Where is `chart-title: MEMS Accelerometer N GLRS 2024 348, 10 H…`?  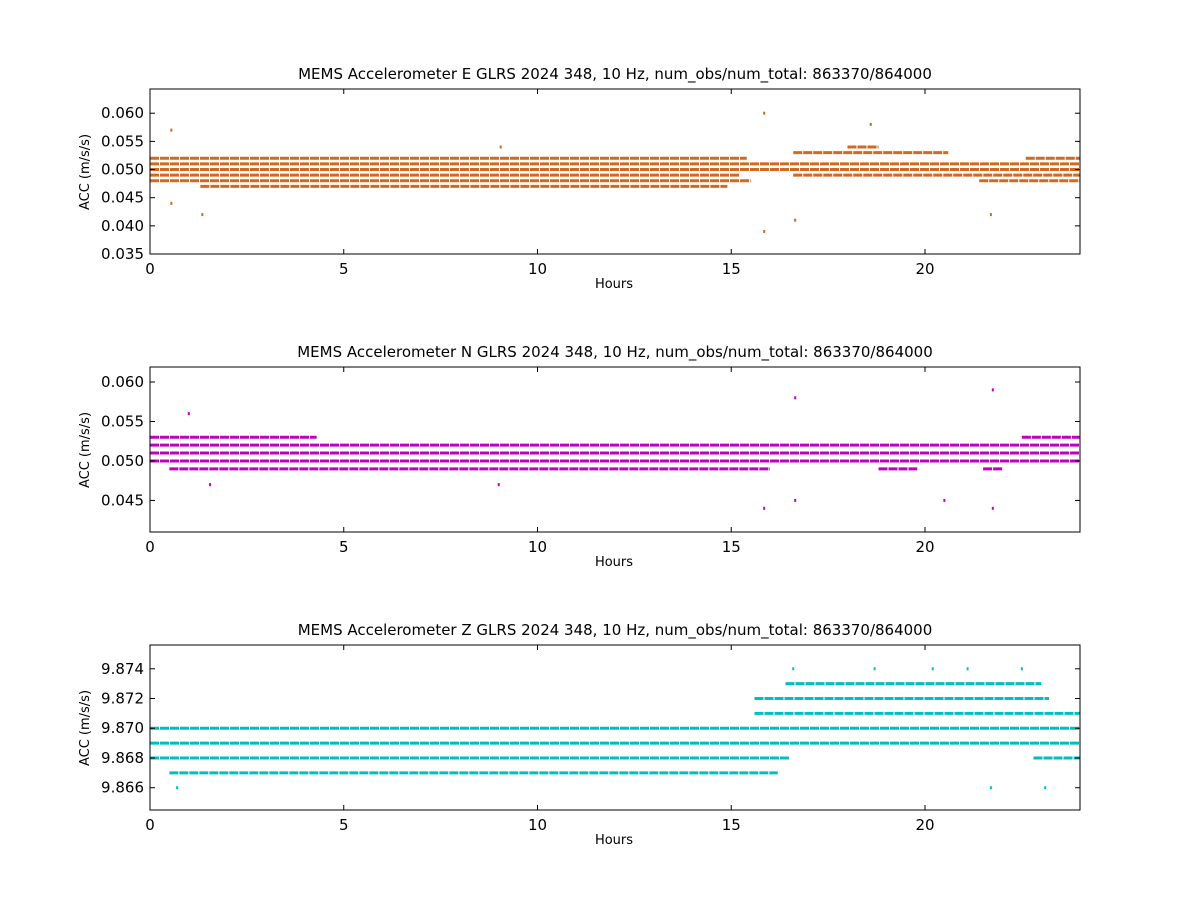 chart-title: MEMS Accelerometer N GLRS 2024 348, 10 H… is located at coordinates (615, 352).